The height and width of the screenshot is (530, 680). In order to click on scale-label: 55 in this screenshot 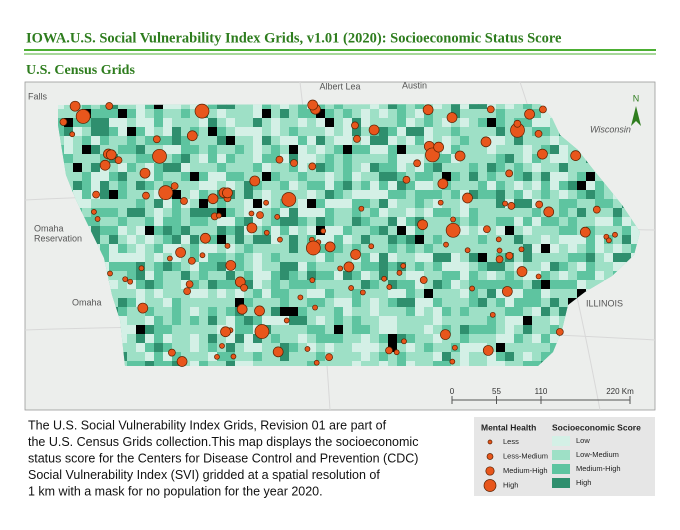, I will do `click(496, 391)`.